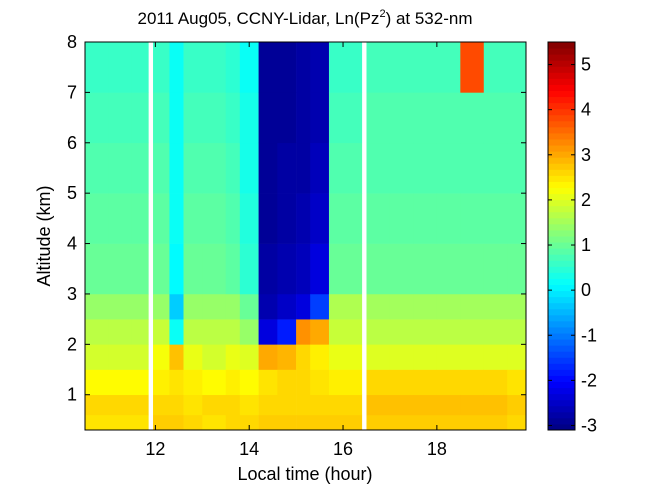 The image size is (656, 494). What do you see at coordinates (586, 155) in the screenshot?
I see `colorbar-tick-label: 3` at bounding box center [586, 155].